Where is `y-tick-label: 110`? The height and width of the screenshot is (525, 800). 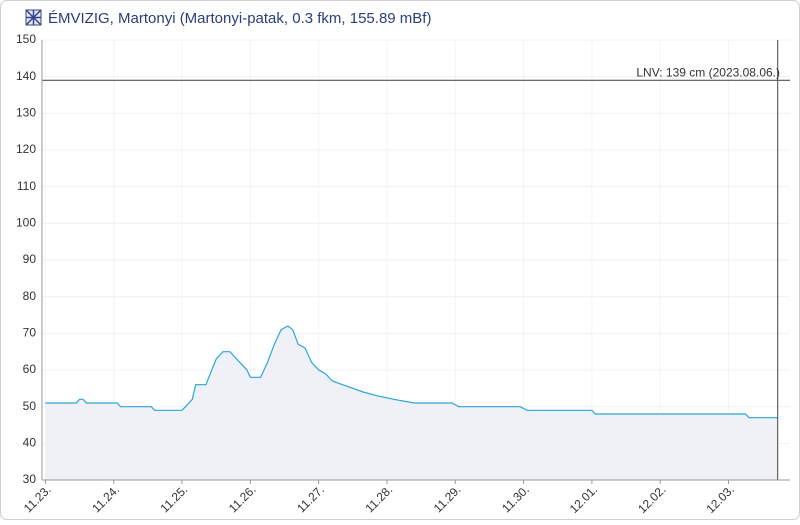 y-tick-label: 110 is located at coordinates (26, 186).